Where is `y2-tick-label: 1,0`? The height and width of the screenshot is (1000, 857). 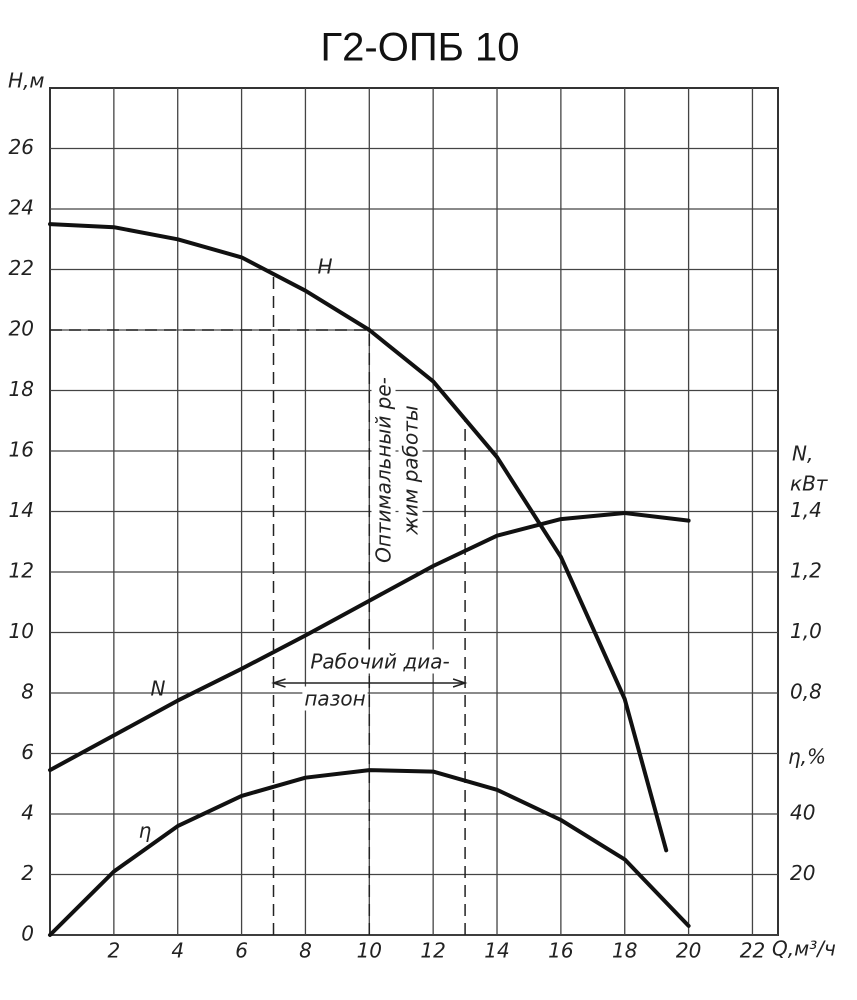
y2-tick-label: 1,0 is located at coordinates (806, 631).